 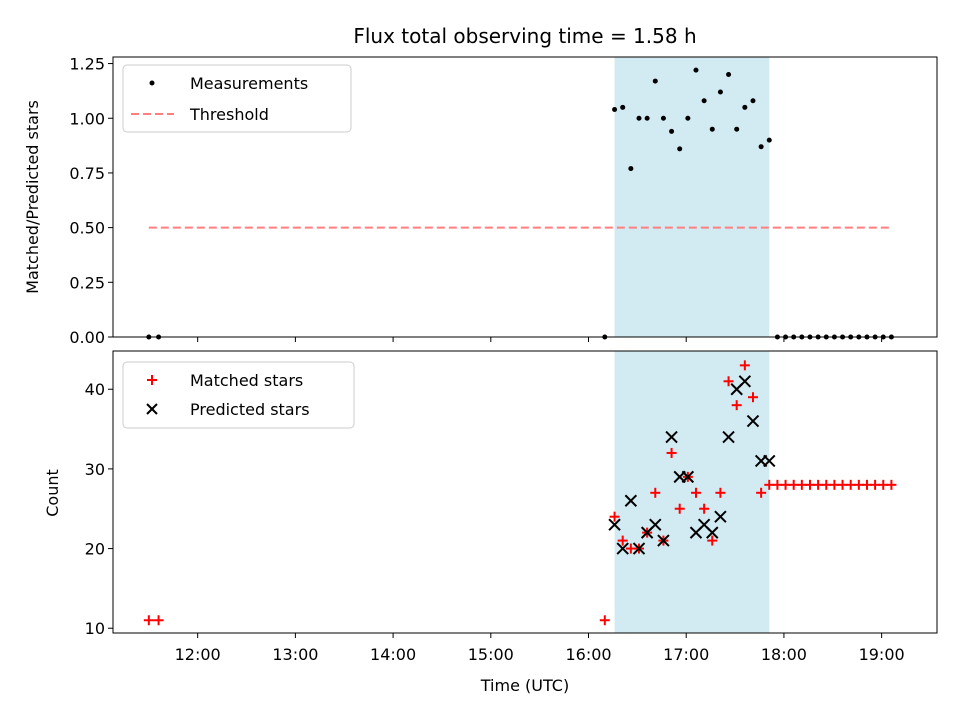 What do you see at coordinates (249, 83) in the screenshot?
I see `legend-measurements-label: Measurements` at bounding box center [249, 83].